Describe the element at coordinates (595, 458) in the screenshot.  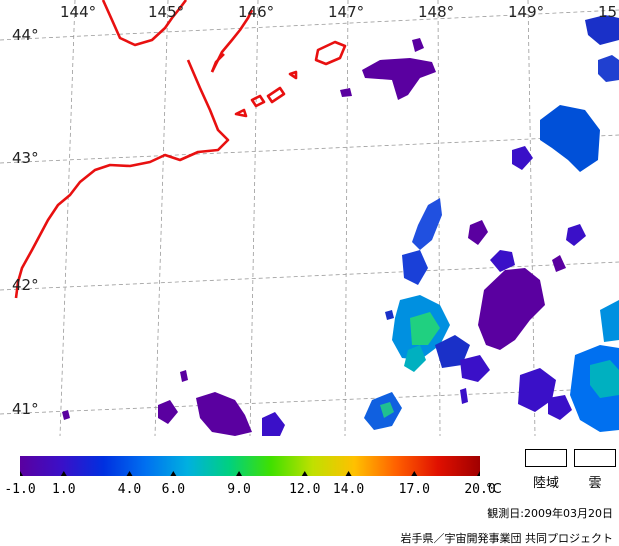
I see `cloud-legend-swatch` at that location.